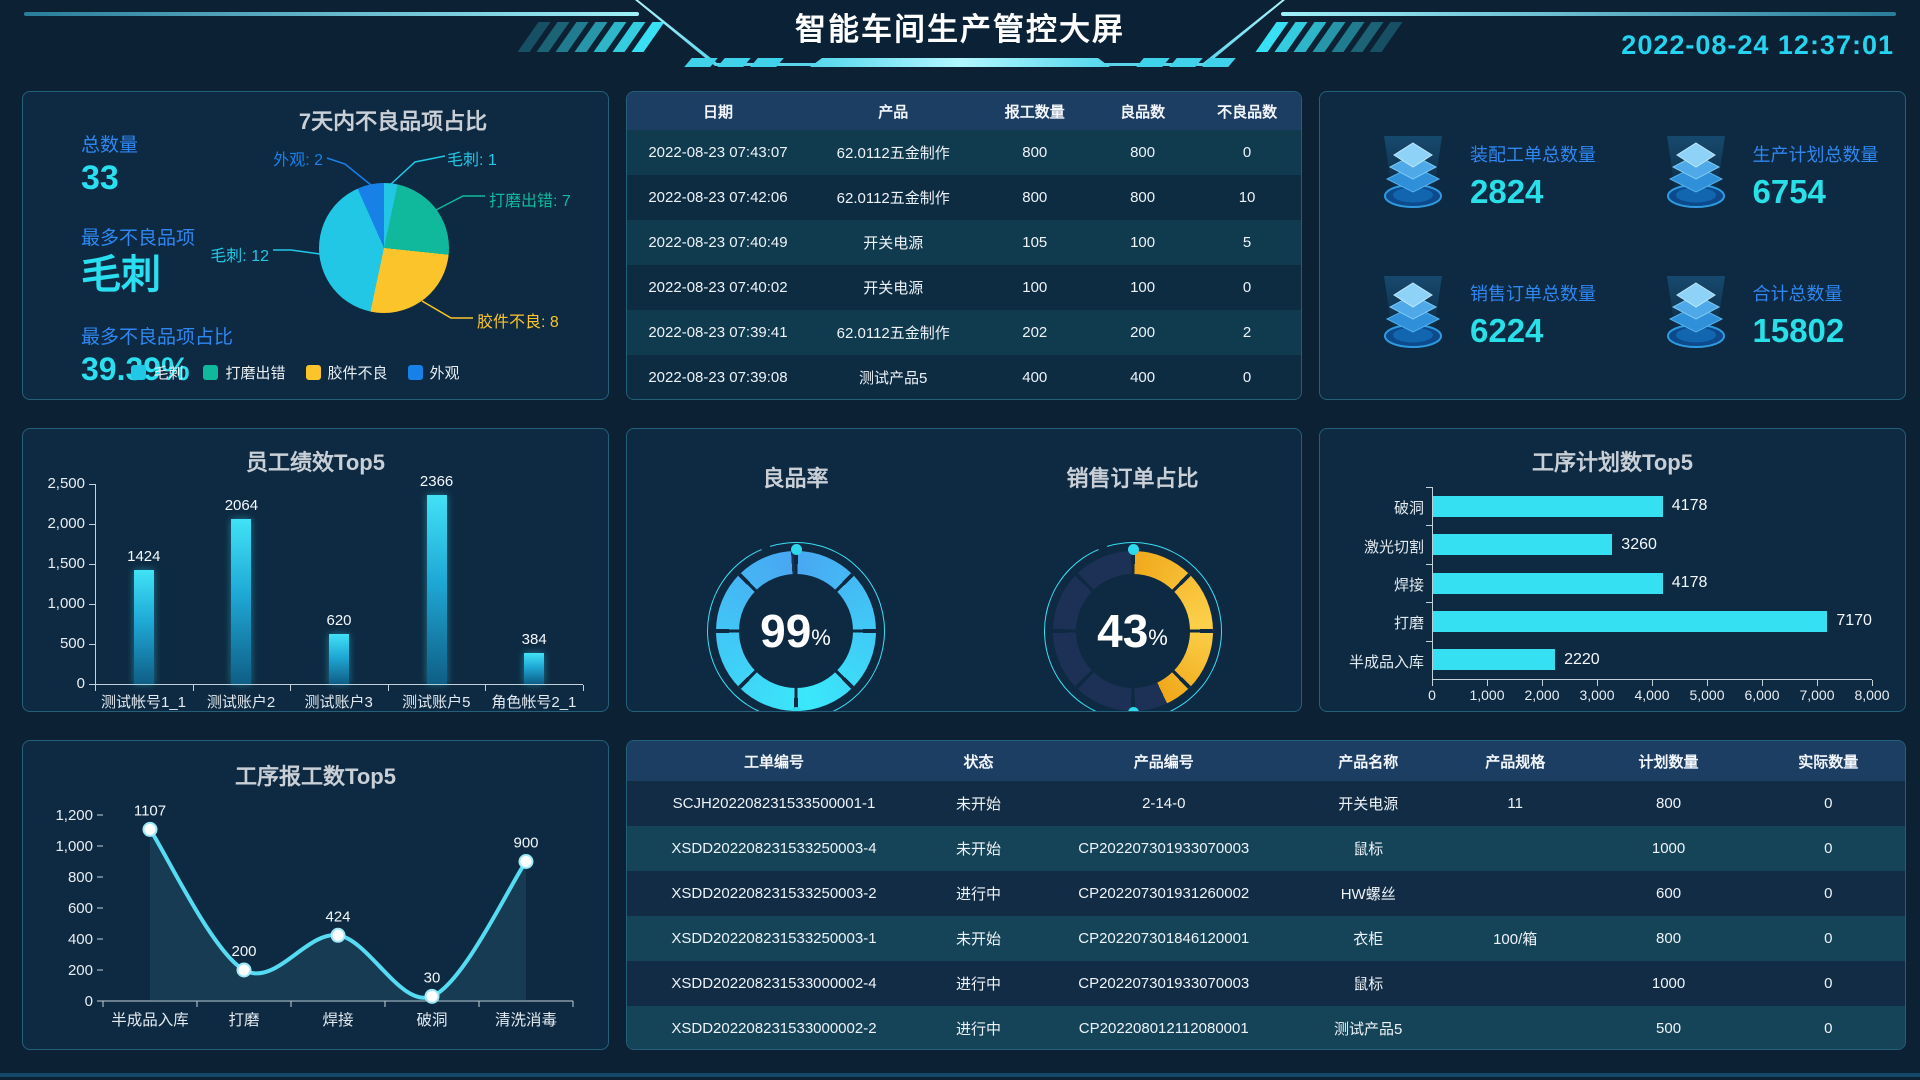 This screenshot has height=1080, width=1920. Describe the element at coordinates (795, 478) in the screenshot. I see `panel-title-good-rate: 良品率` at that location.